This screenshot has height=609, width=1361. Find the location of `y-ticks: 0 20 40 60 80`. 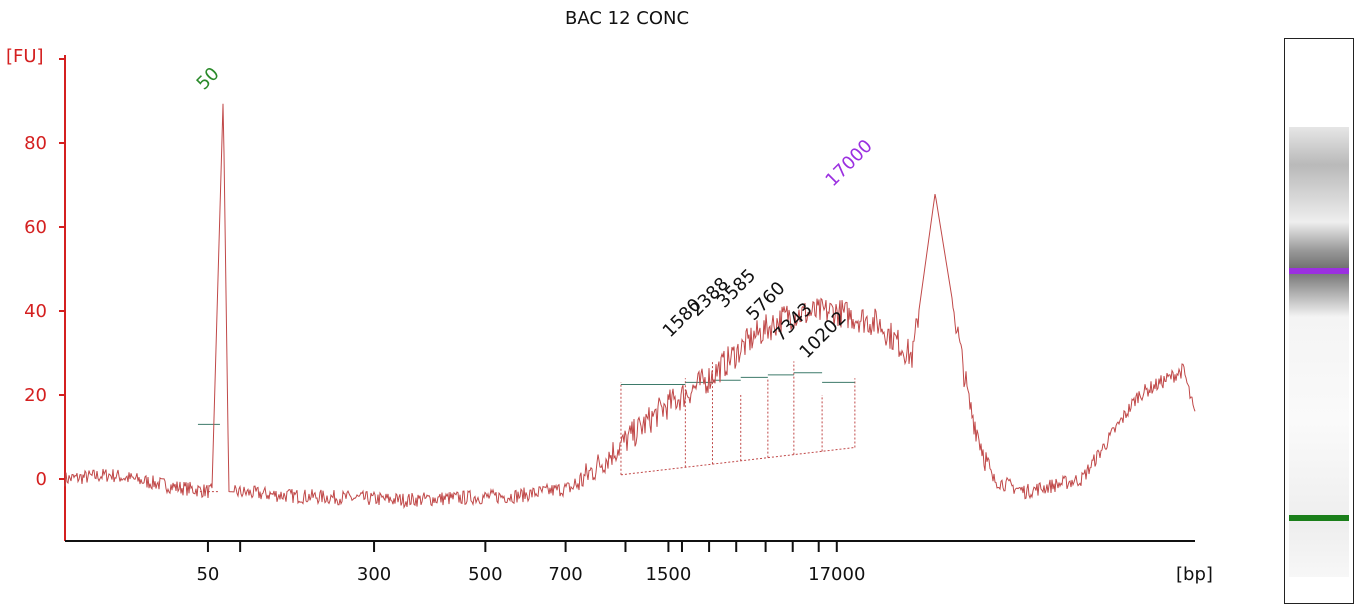

y-ticks: 0 20 40 60 80 is located at coordinates (44, 311).